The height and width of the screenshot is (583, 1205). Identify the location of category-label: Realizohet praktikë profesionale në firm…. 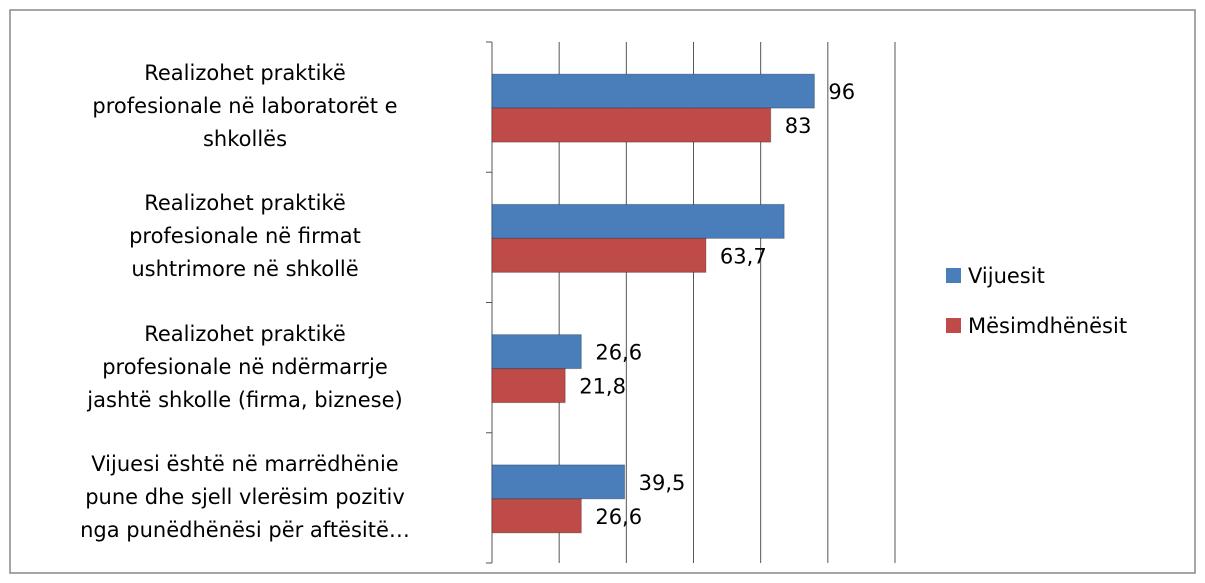
(245, 236).